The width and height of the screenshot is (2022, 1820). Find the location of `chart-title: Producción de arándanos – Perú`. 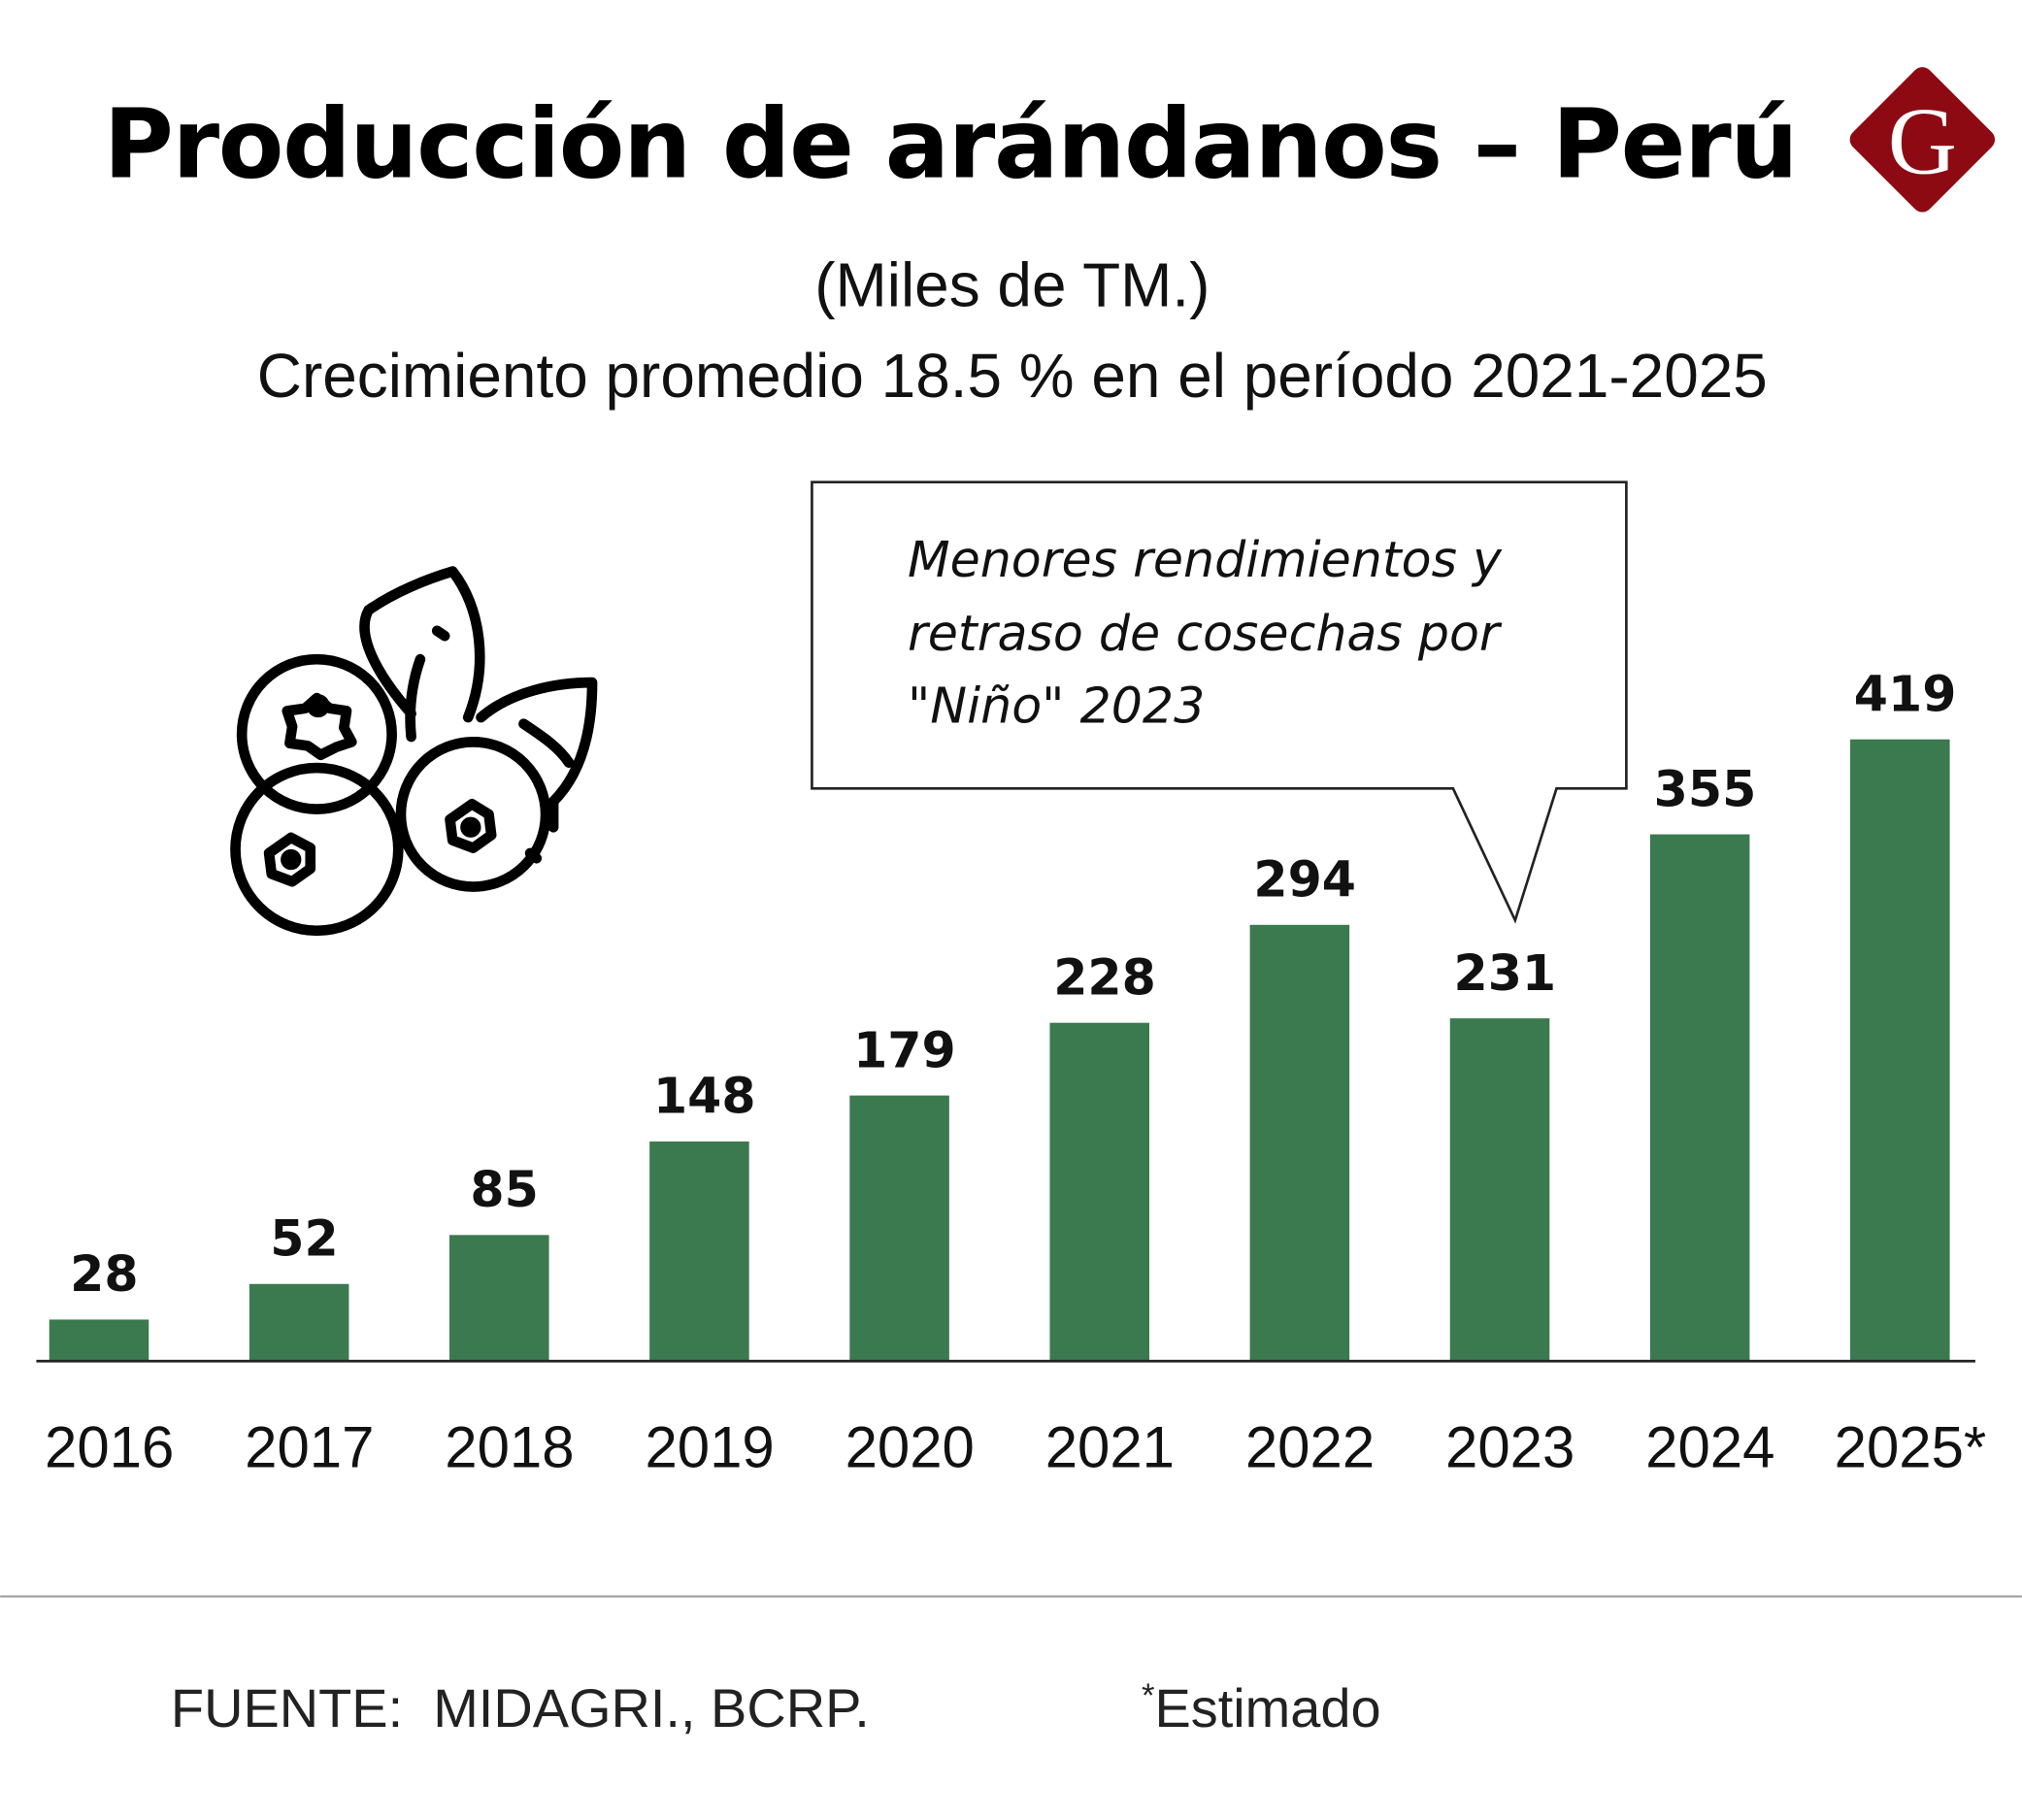

chart-title: Producción de arándanos – Perú is located at coordinates (951, 144).